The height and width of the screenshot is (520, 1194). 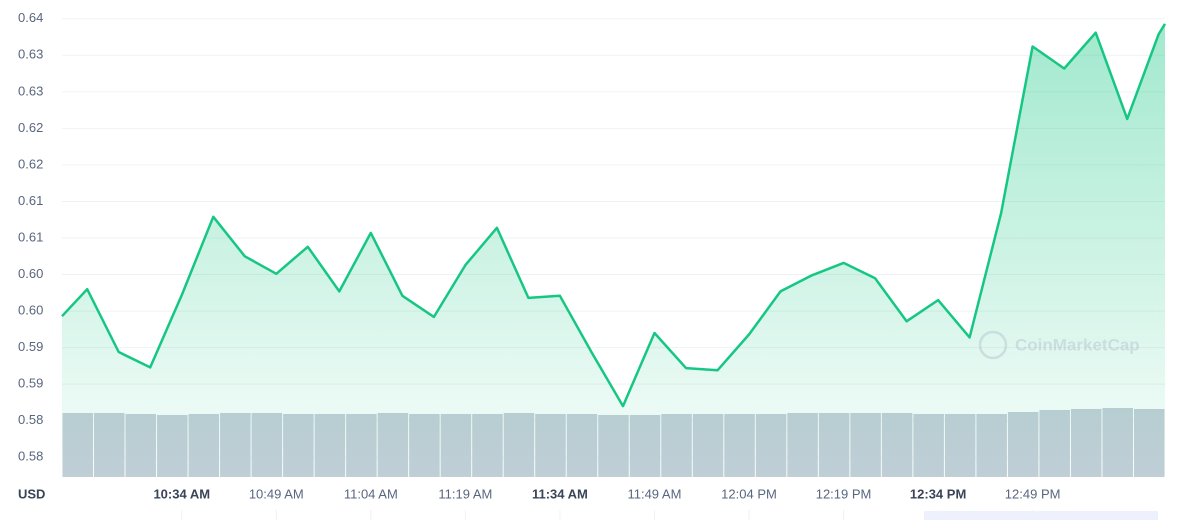 I want to click on y-tick-label: 0.64, so click(x=30, y=17).